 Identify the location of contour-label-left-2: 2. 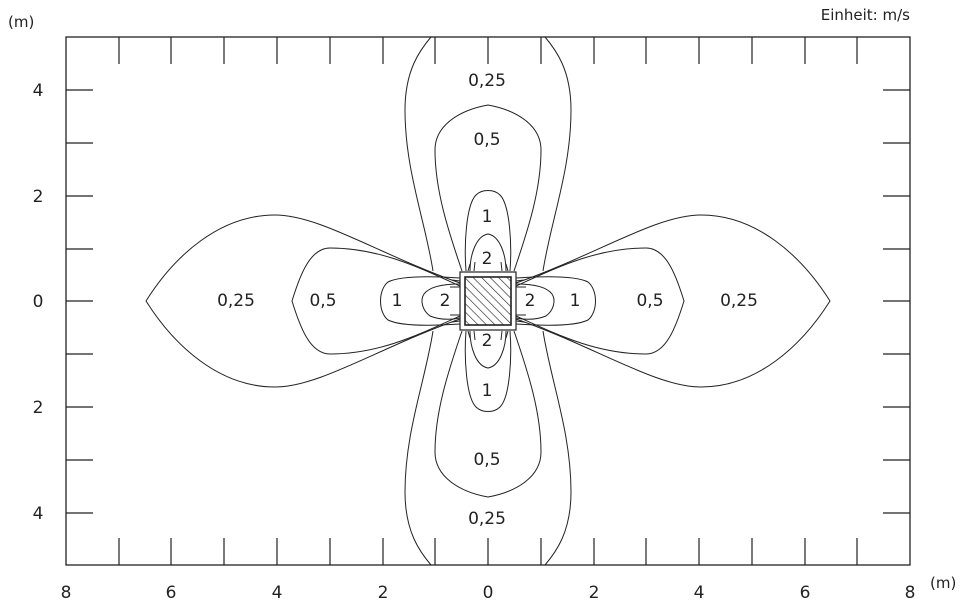
(445, 301).